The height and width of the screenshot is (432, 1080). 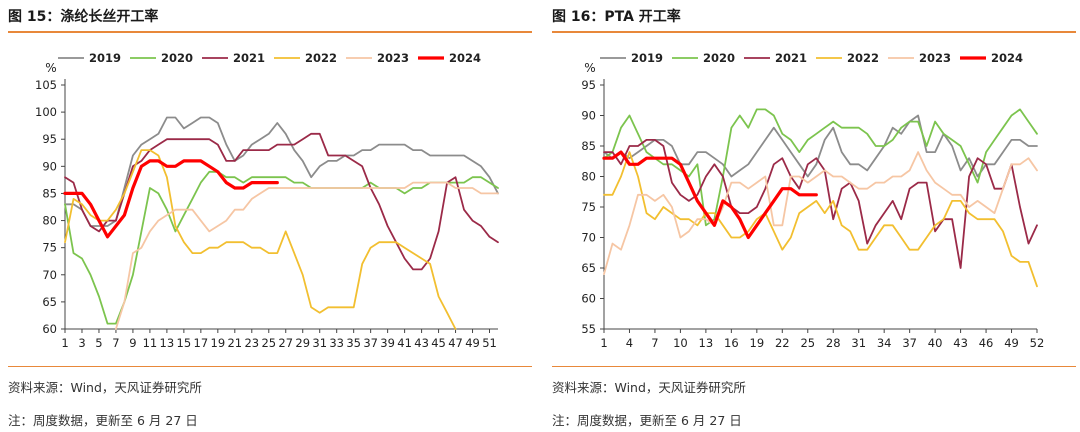 I want to click on x-tick-label: 4, so click(x=629, y=343).